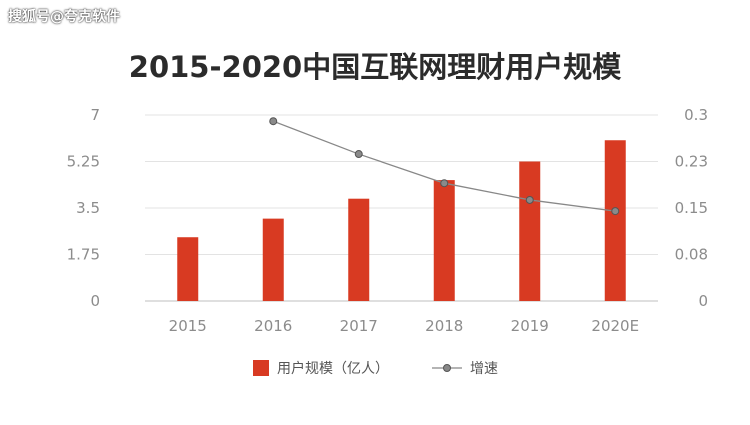 The height and width of the screenshot is (425, 750). I want to click on legend-line: 增速, so click(465, 368).